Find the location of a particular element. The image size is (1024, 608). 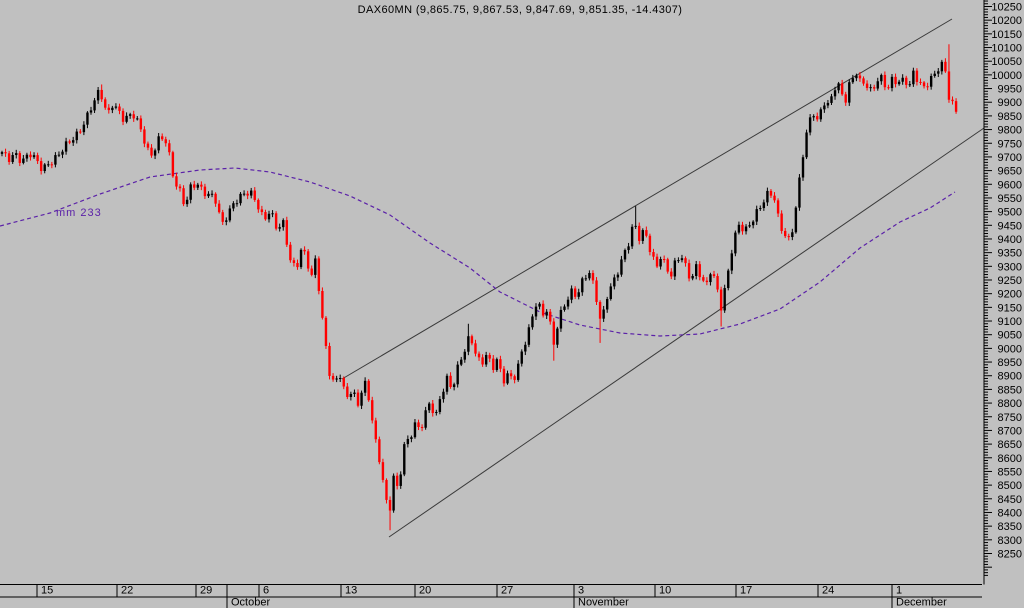

price-axis-label: 9950 is located at coordinates (1010, 90).